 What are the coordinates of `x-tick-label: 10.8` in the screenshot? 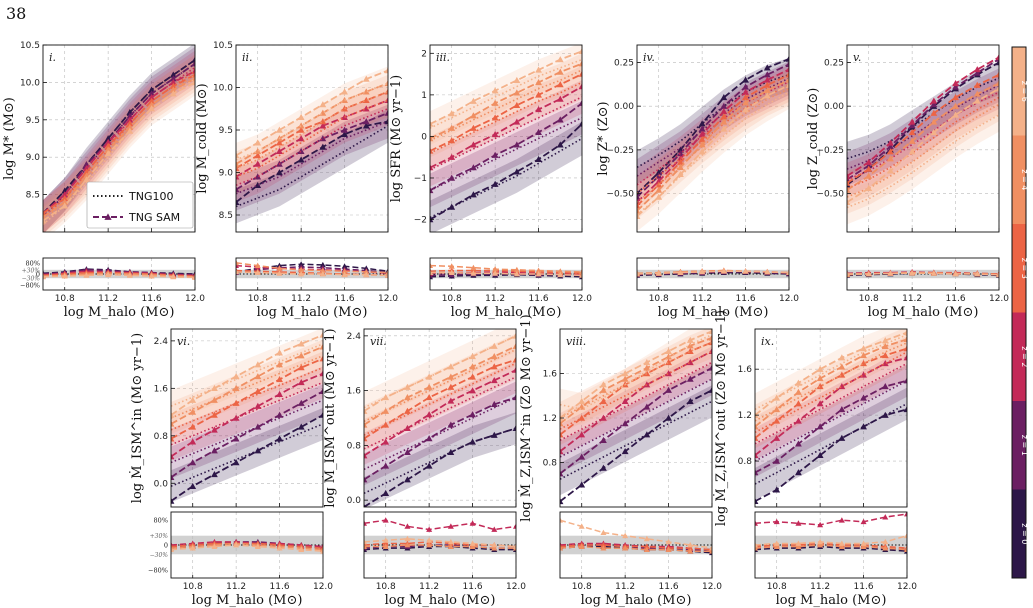 It's located at (582, 587).